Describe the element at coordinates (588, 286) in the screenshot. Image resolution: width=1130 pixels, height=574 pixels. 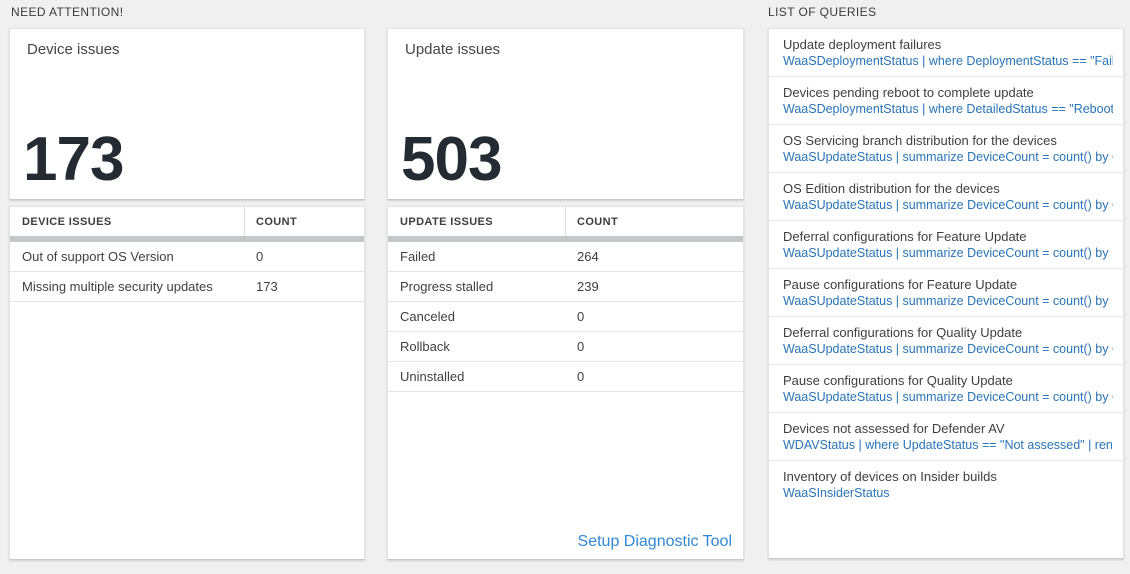
I see `issue-count: 239` at that location.